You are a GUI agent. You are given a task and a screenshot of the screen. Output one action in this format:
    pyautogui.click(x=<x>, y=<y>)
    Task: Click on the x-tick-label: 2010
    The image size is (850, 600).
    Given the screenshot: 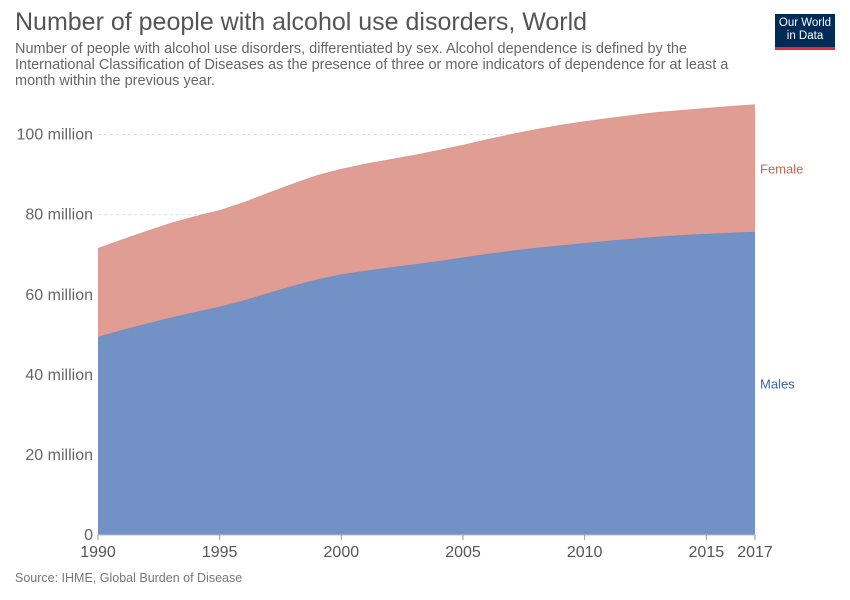 What is the action you would take?
    pyautogui.click(x=585, y=552)
    